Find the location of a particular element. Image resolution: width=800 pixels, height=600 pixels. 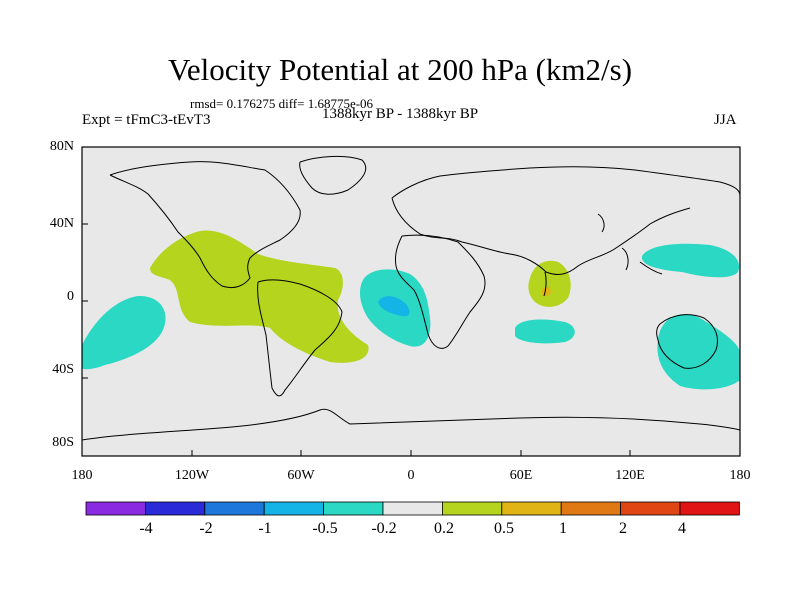

map-title: Velocity Potential at 200 hPa (km2/s) is located at coordinates (400, 69).